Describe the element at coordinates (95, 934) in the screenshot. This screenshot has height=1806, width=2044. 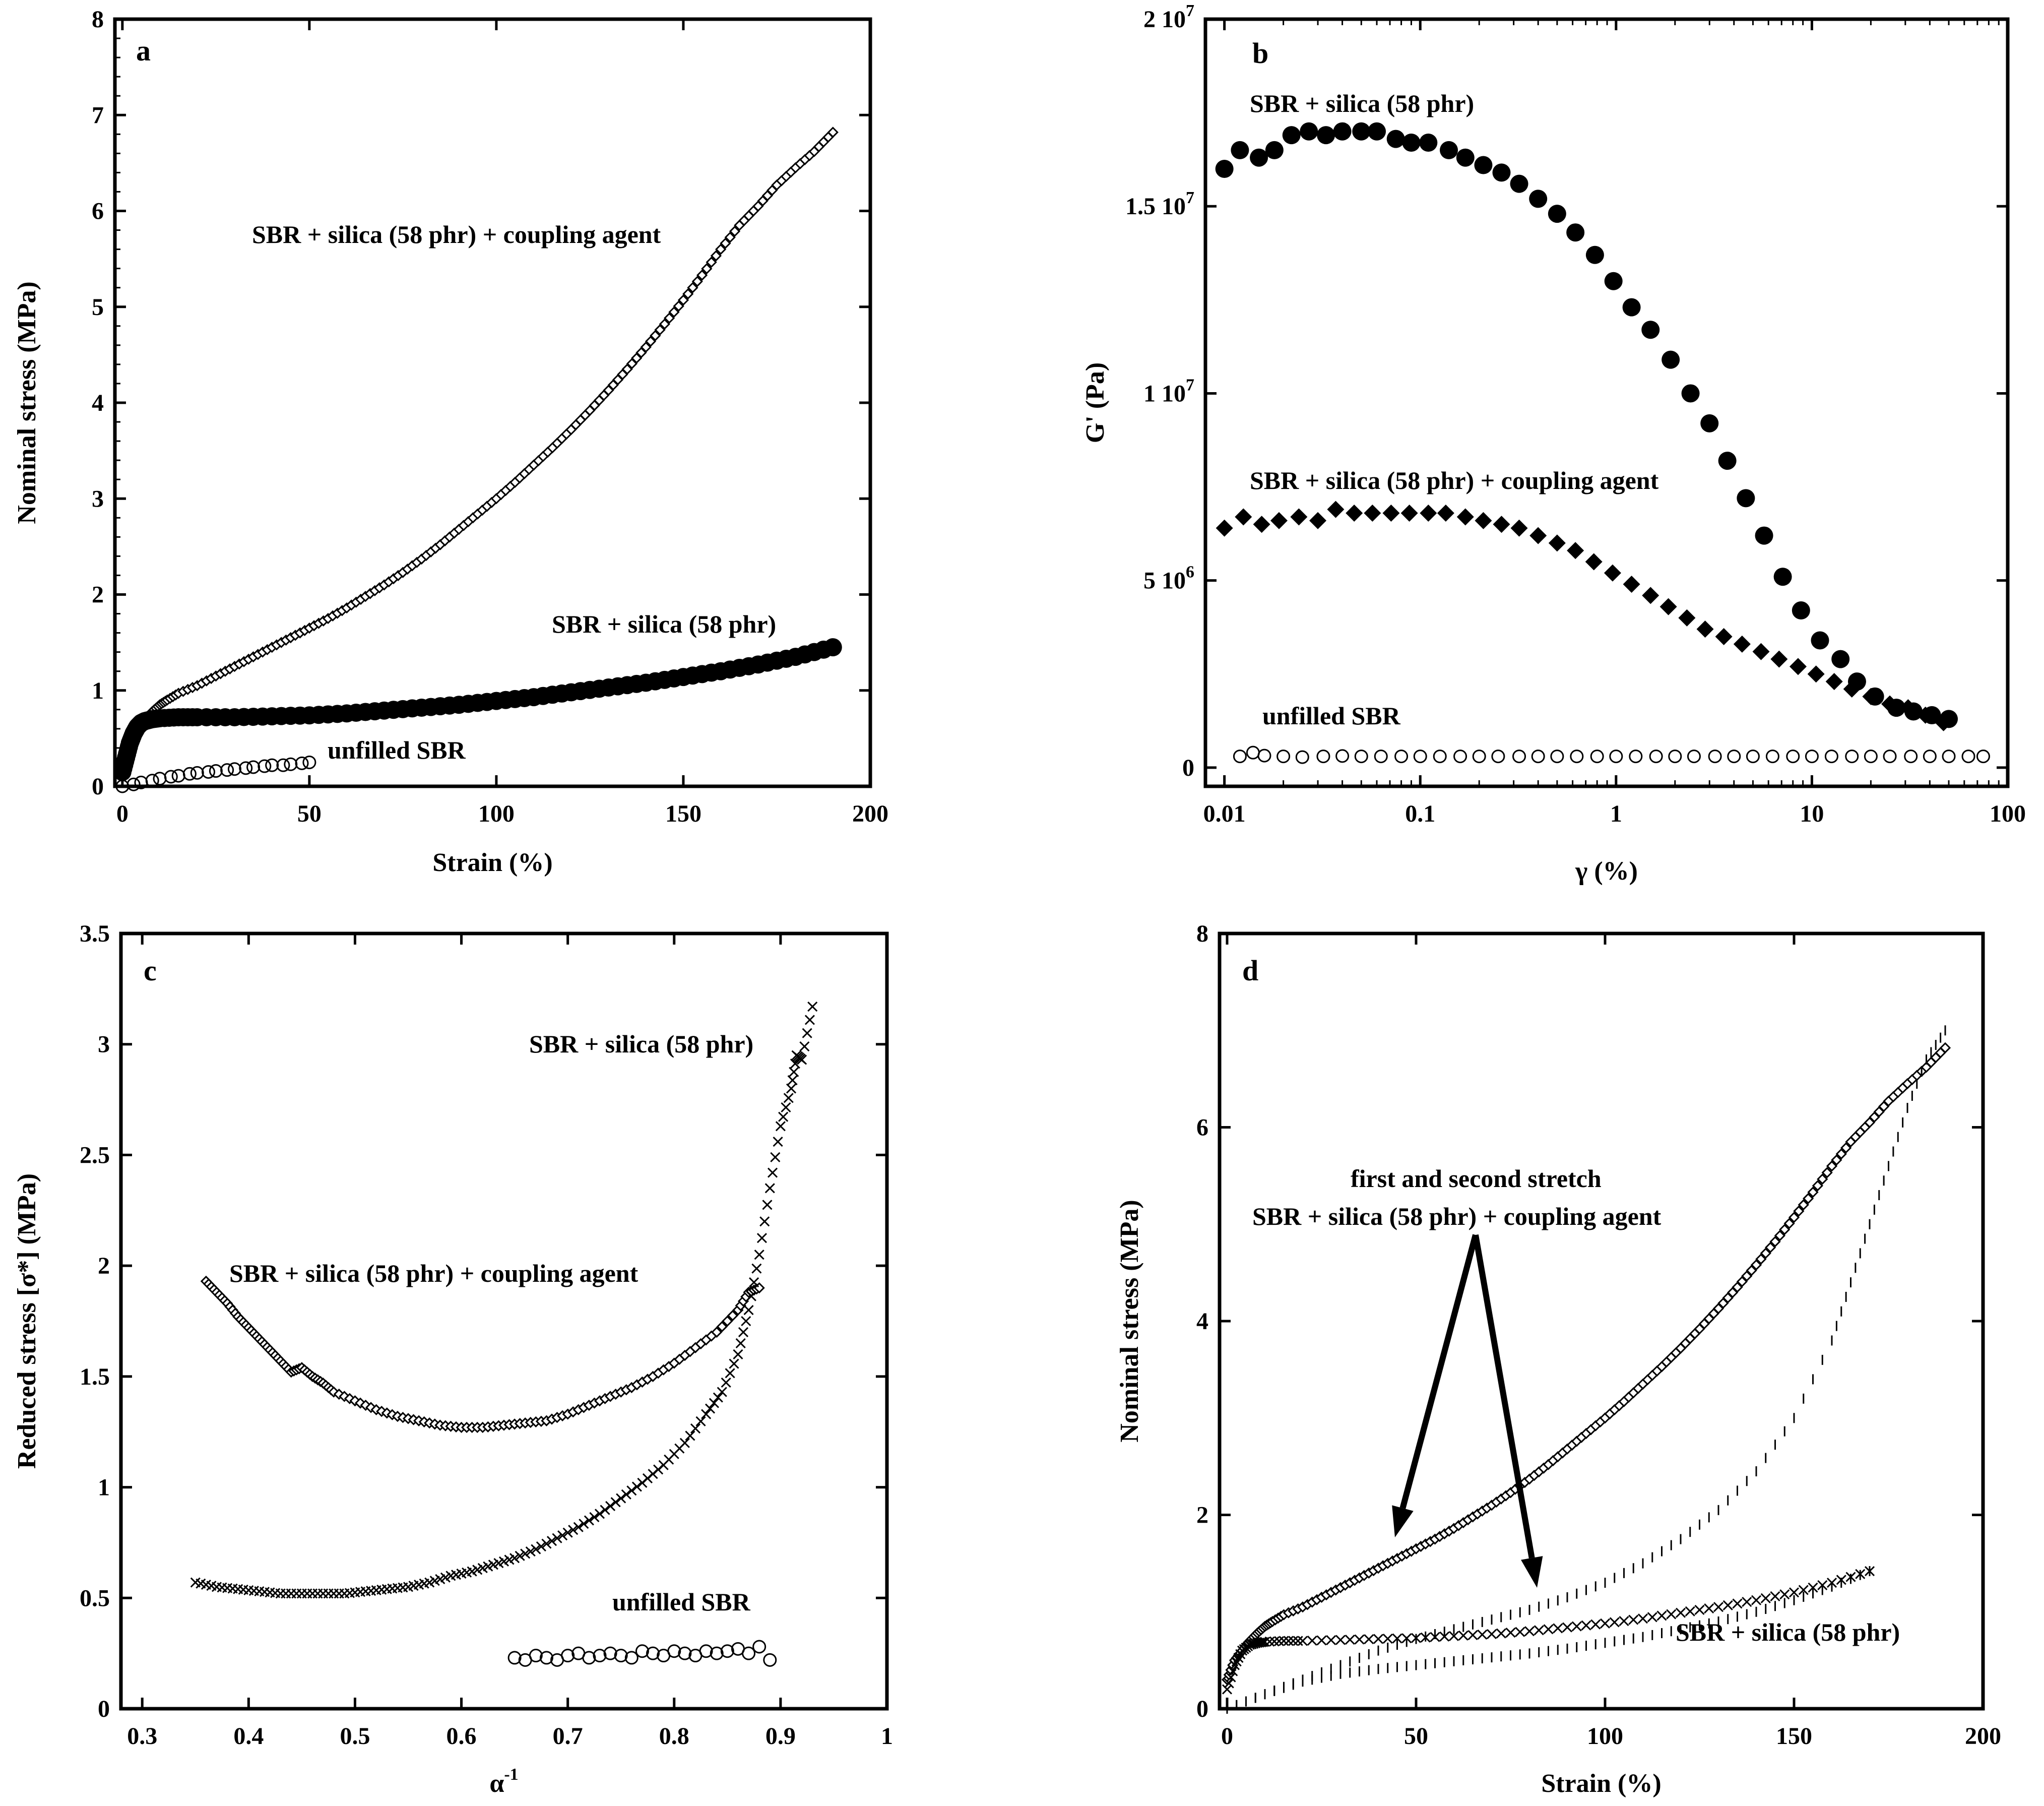
I see `y-tick-label: 3.5` at that location.